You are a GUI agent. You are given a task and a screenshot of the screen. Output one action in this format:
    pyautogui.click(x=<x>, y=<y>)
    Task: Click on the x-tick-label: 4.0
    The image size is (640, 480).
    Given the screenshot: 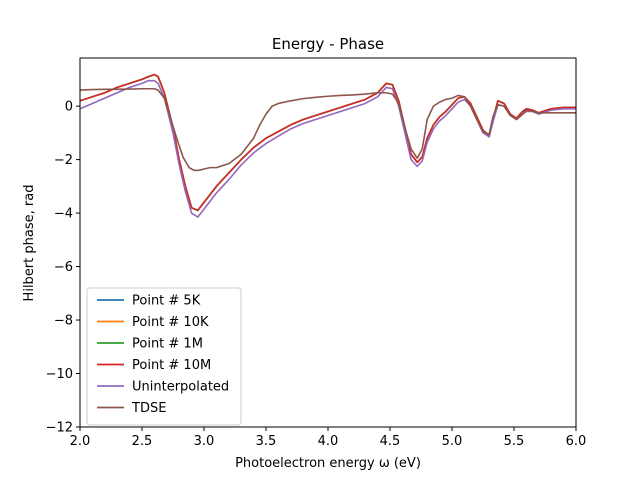 What is the action you would take?
    pyautogui.click(x=328, y=441)
    